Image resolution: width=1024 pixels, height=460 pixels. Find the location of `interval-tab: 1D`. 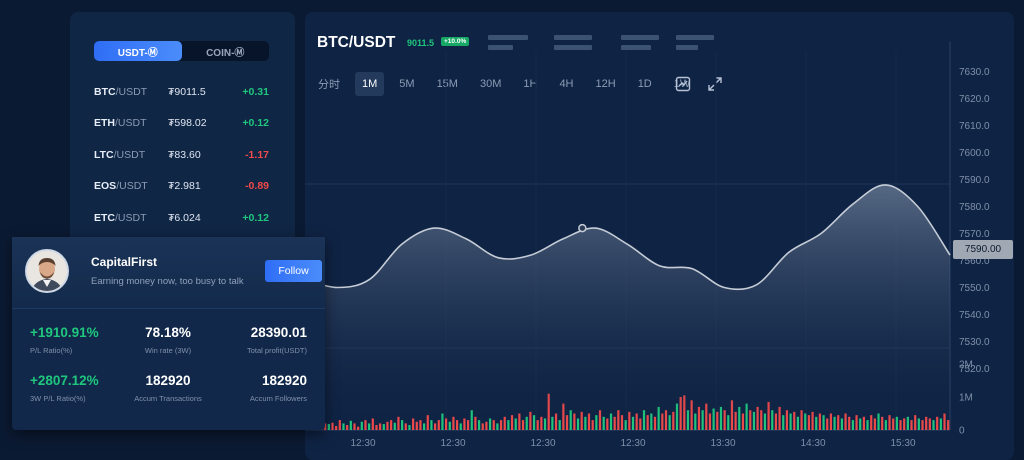

interval-tab: 1D is located at coordinates (644, 84).